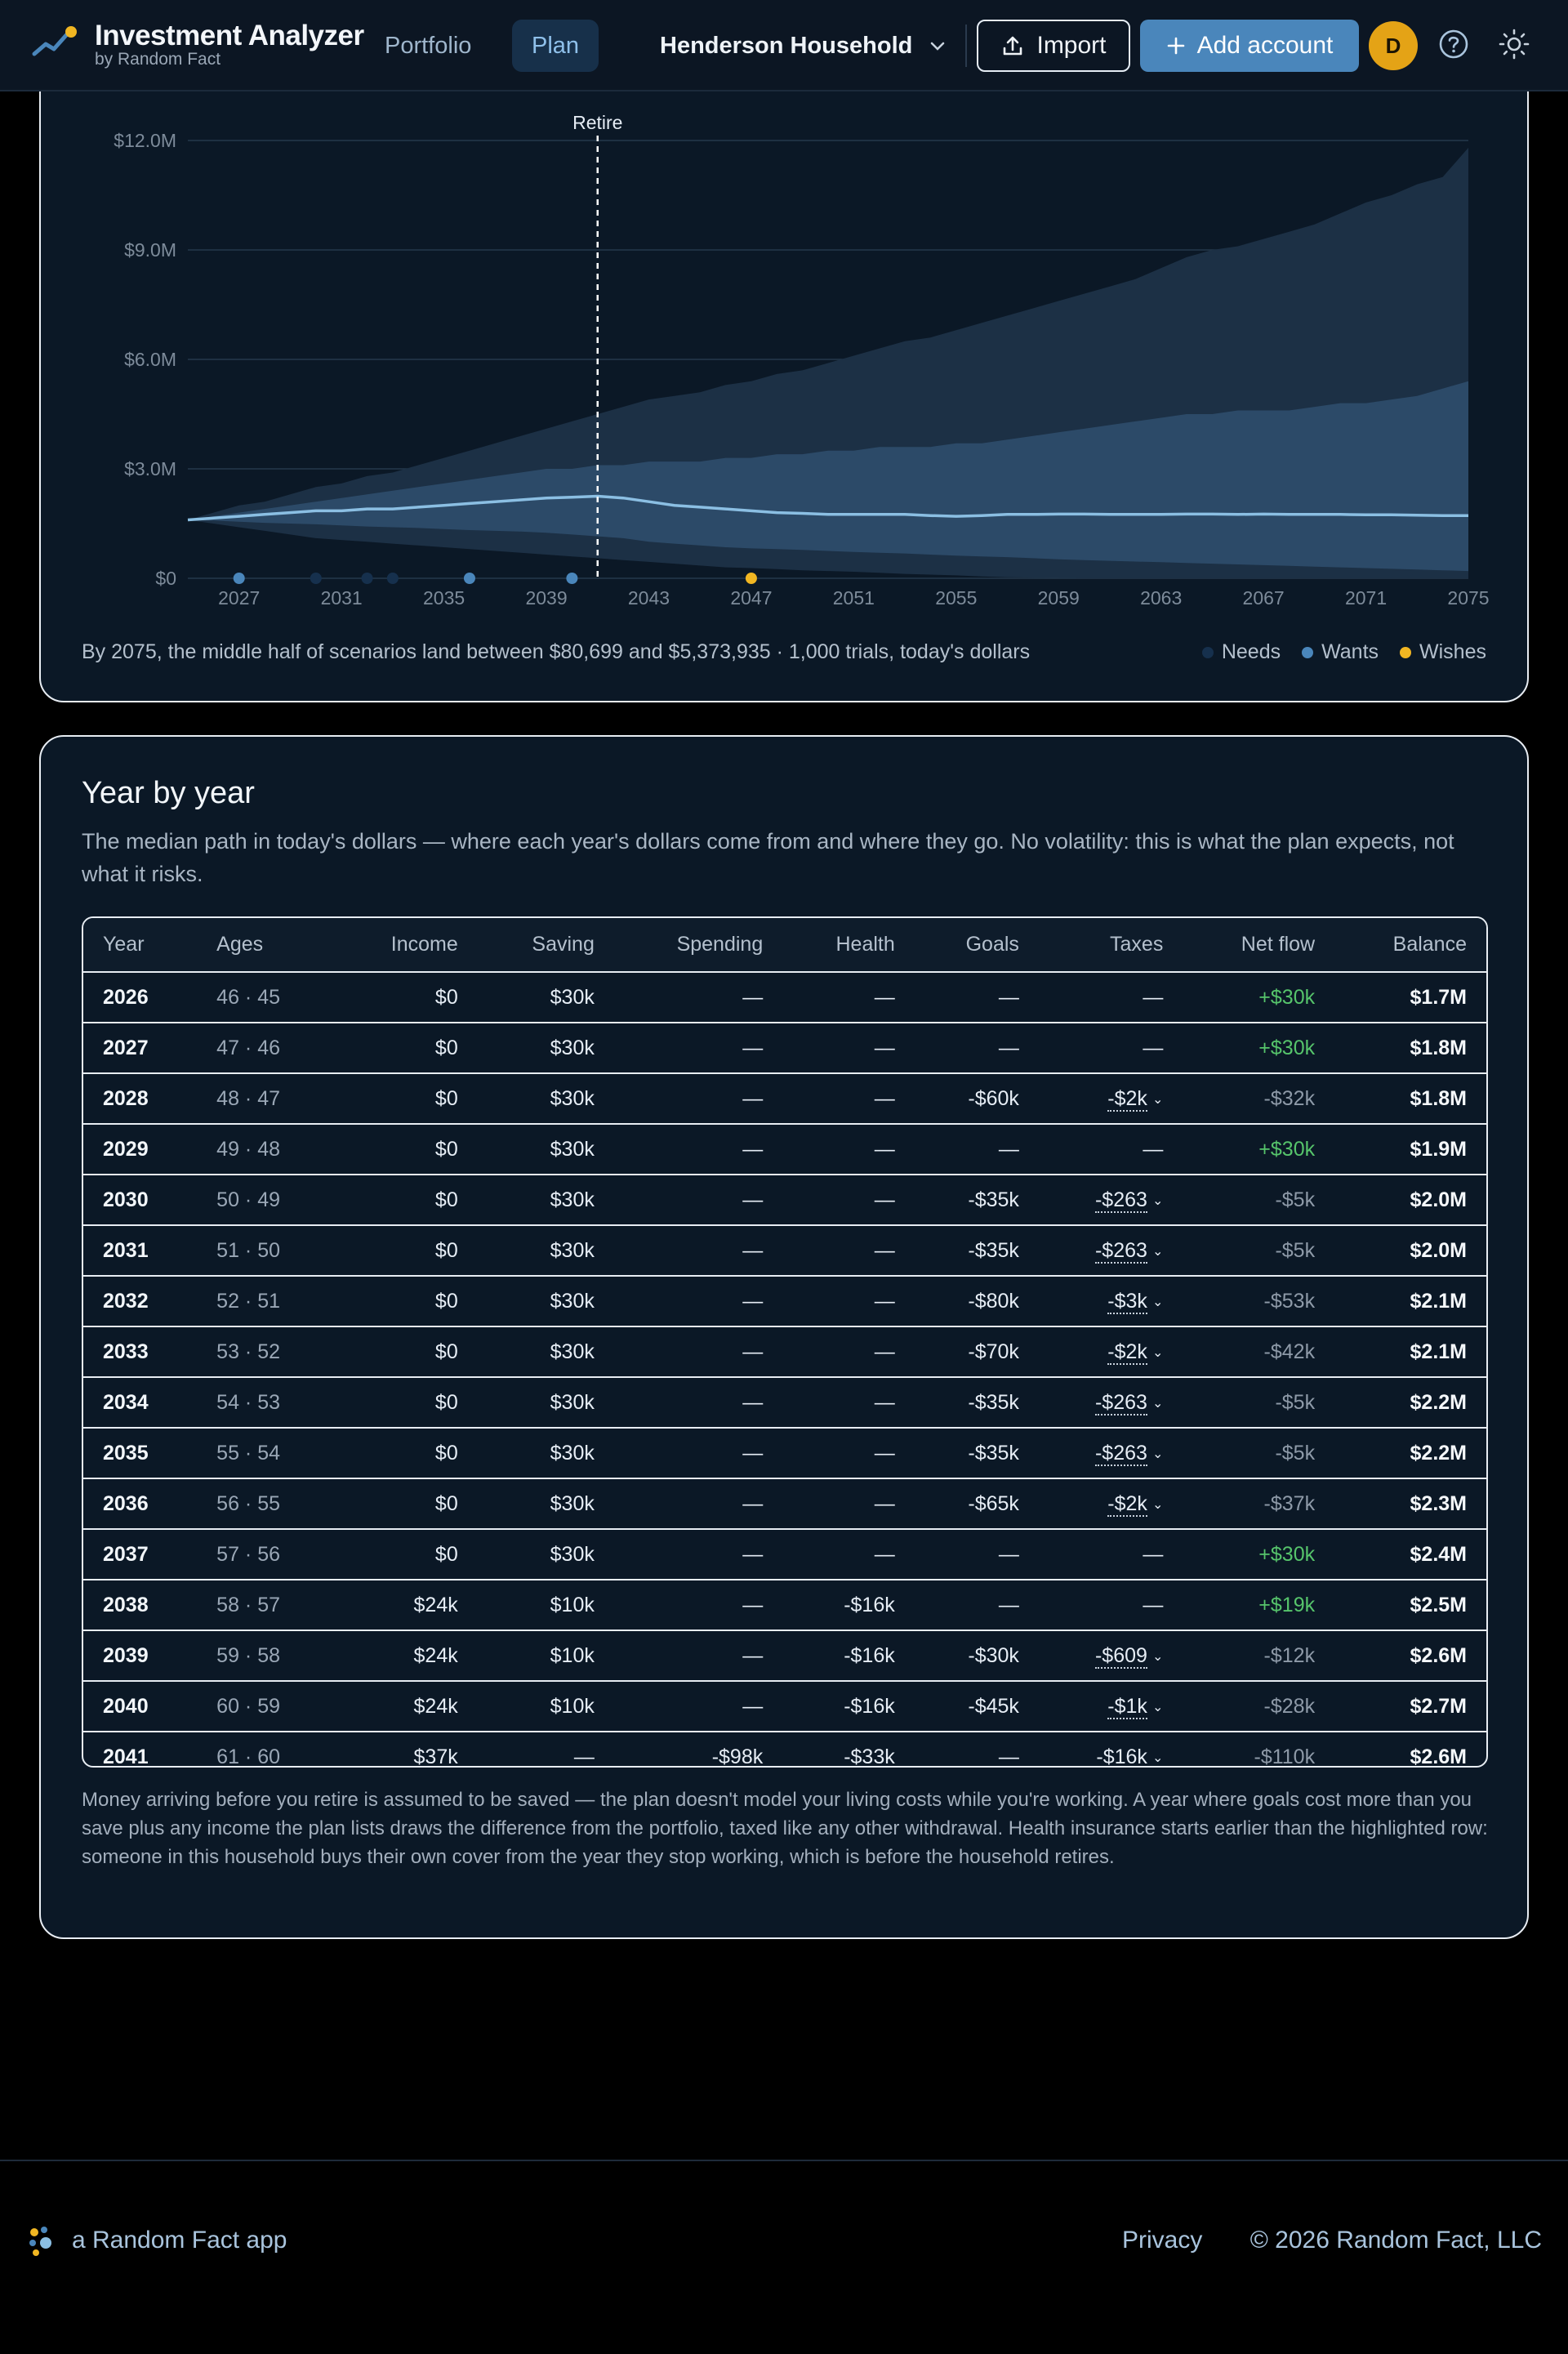 The height and width of the screenshot is (2354, 1568). What do you see at coordinates (751, 578) in the screenshot?
I see `goal-marker-wishes` at bounding box center [751, 578].